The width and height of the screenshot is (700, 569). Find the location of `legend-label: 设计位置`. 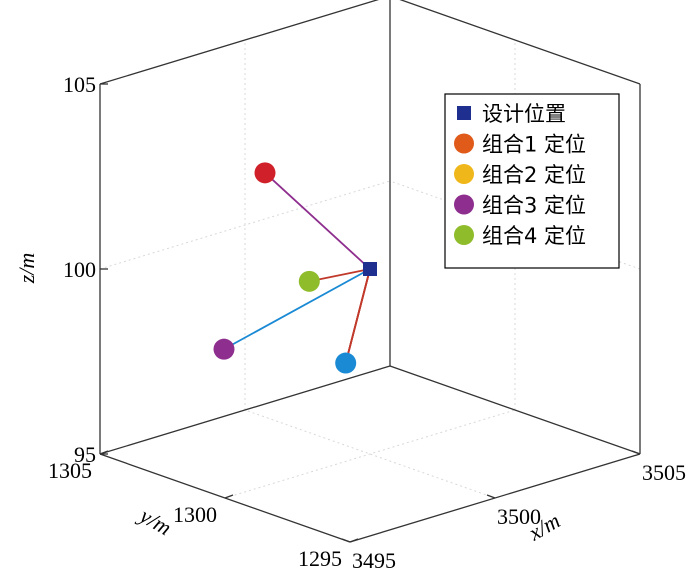

legend-label: 设计位置 is located at coordinates (524, 114).